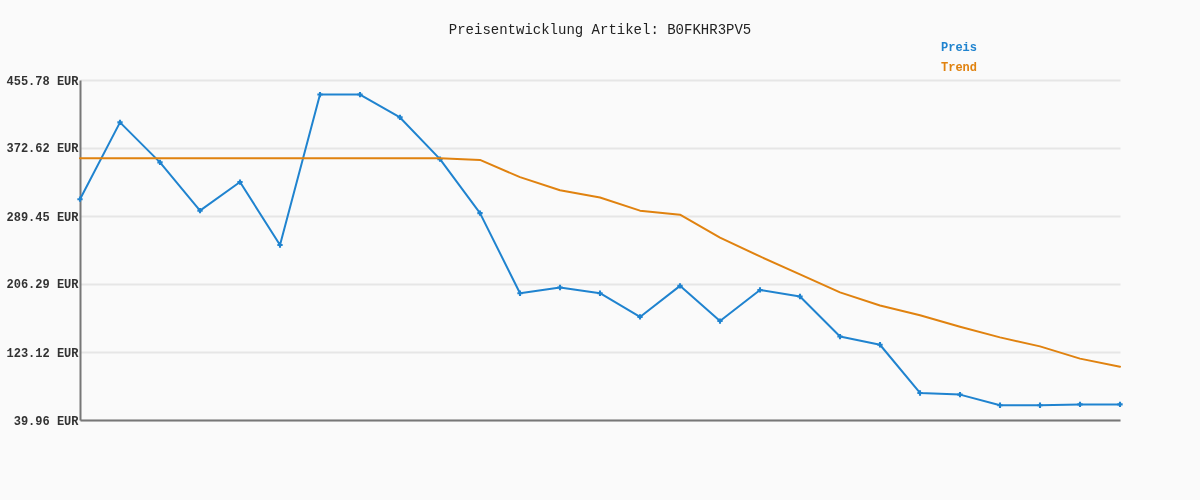 Image resolution: width=1200 pixels, height=500 pixels. Describe the element at coordinates (43, 81) in the screenshot. I see `y-tick-label: 455.78 EUR` at that location.